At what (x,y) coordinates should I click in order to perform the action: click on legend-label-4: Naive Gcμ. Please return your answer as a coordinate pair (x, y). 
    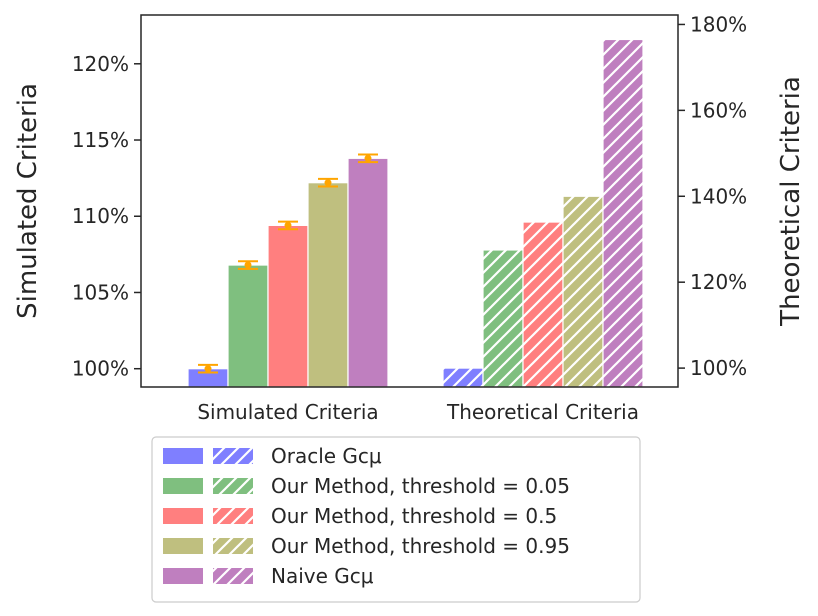
    Looking at the image, I should click on (322, 576).